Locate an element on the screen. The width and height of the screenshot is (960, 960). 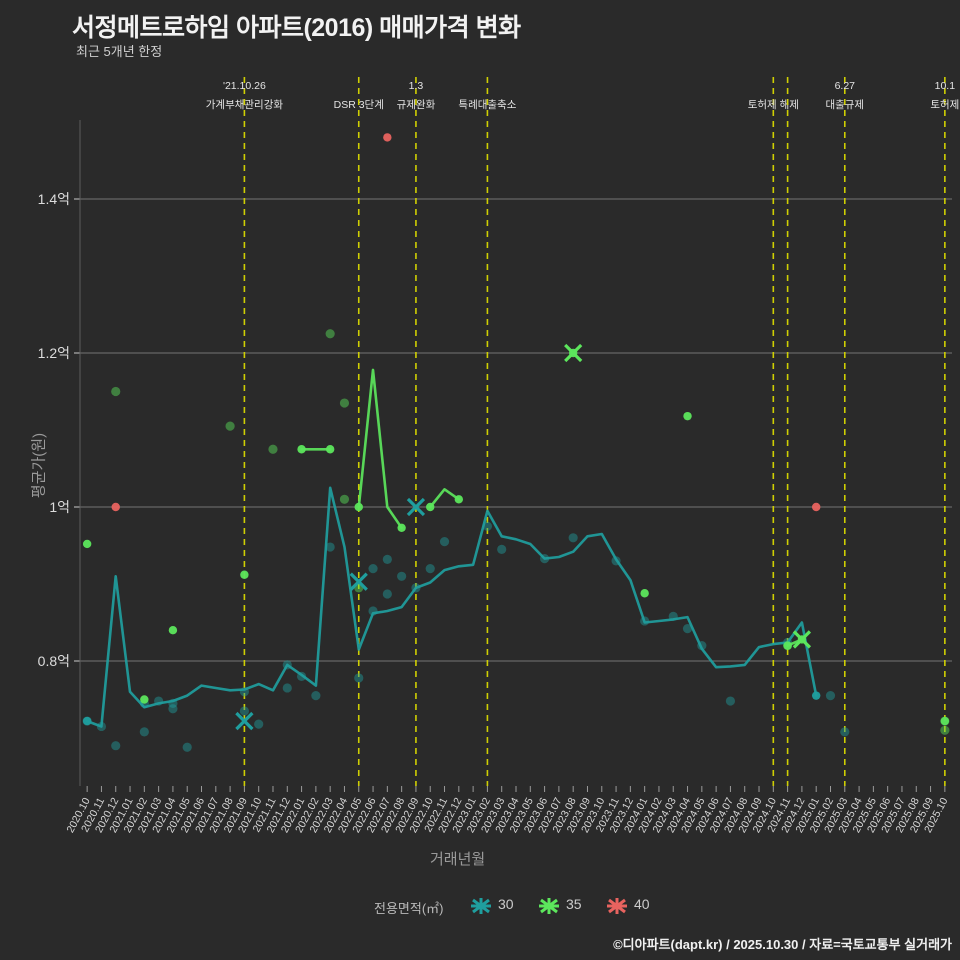
legend-title: 전용면적(㎡) is located at coordinates (409, 908).